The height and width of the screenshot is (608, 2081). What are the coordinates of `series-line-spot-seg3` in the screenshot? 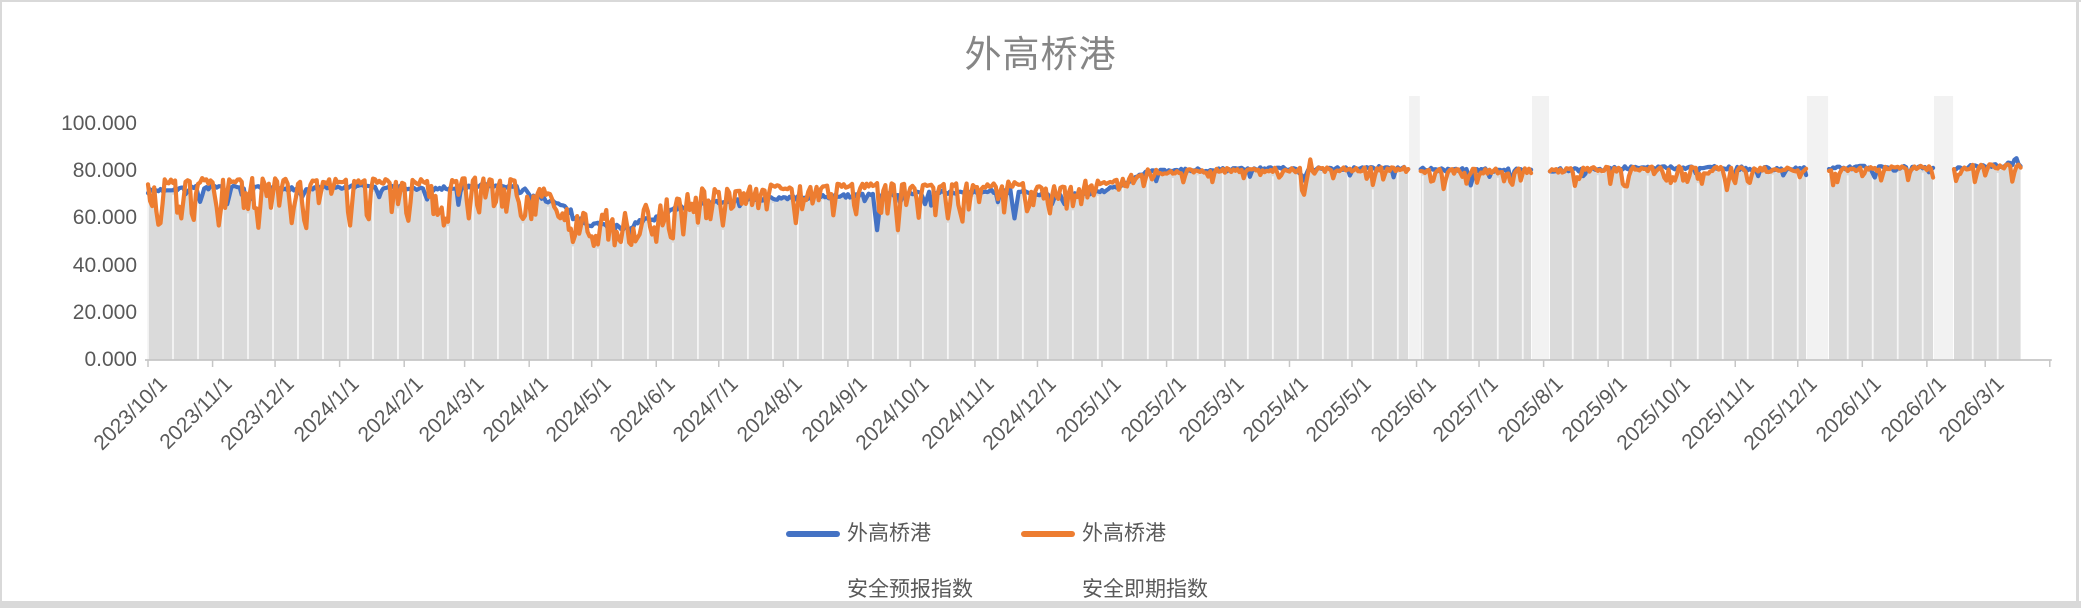 It's located at (1881, 175).